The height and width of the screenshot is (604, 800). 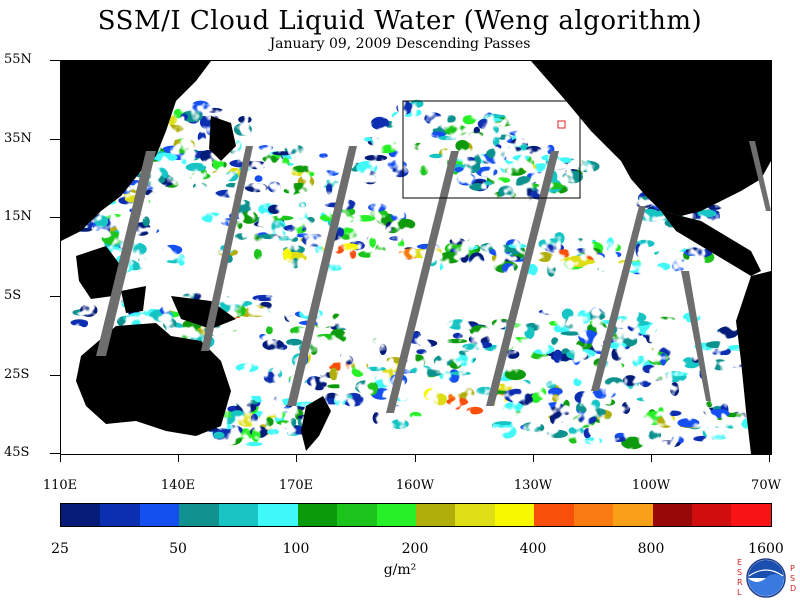 What do you see at coordinates (533, 485) in the screenshot?
I see `lon-label-130w: 130W` at bounding box center [533, 485].